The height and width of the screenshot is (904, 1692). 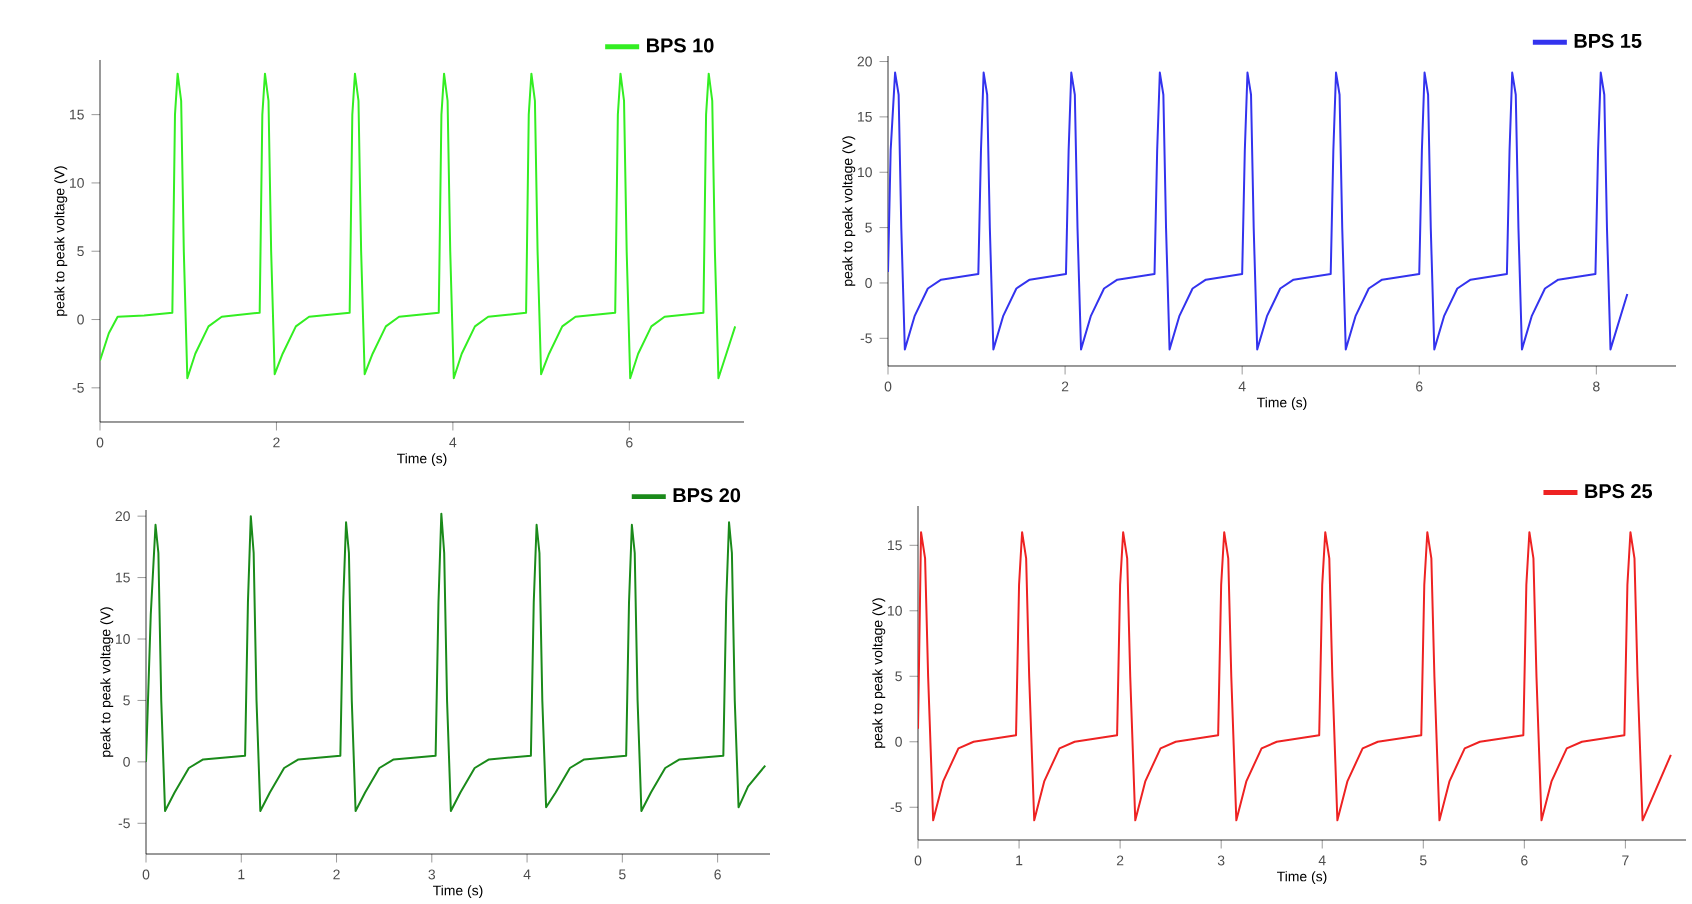 What do you see at coordinates (680, 45) in the screenshot?
I see `legend-label: BPS 10` at bounding box center [680, 45].